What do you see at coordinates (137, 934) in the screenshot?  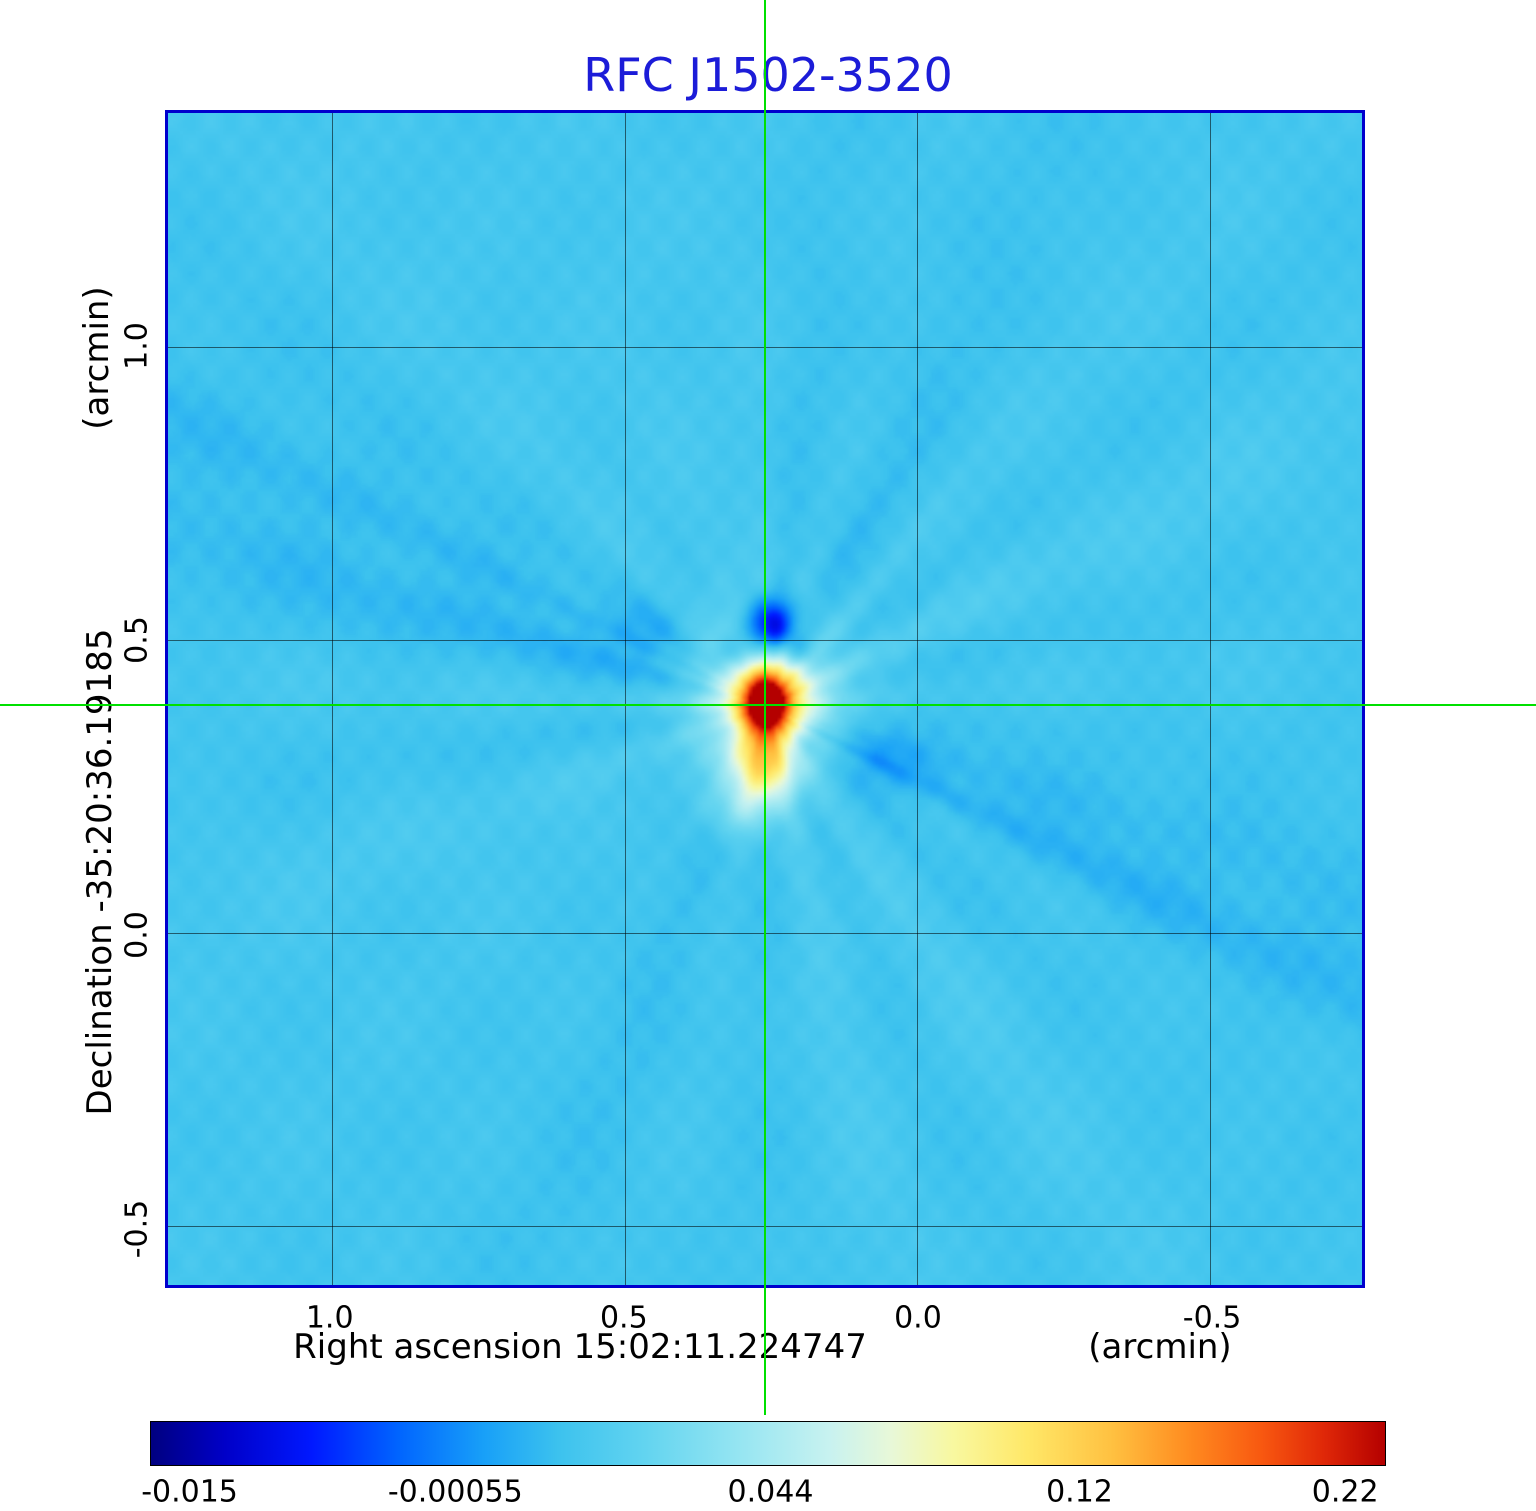 I see `y-tick-label: 0.0` at bounding box center [137, 934].